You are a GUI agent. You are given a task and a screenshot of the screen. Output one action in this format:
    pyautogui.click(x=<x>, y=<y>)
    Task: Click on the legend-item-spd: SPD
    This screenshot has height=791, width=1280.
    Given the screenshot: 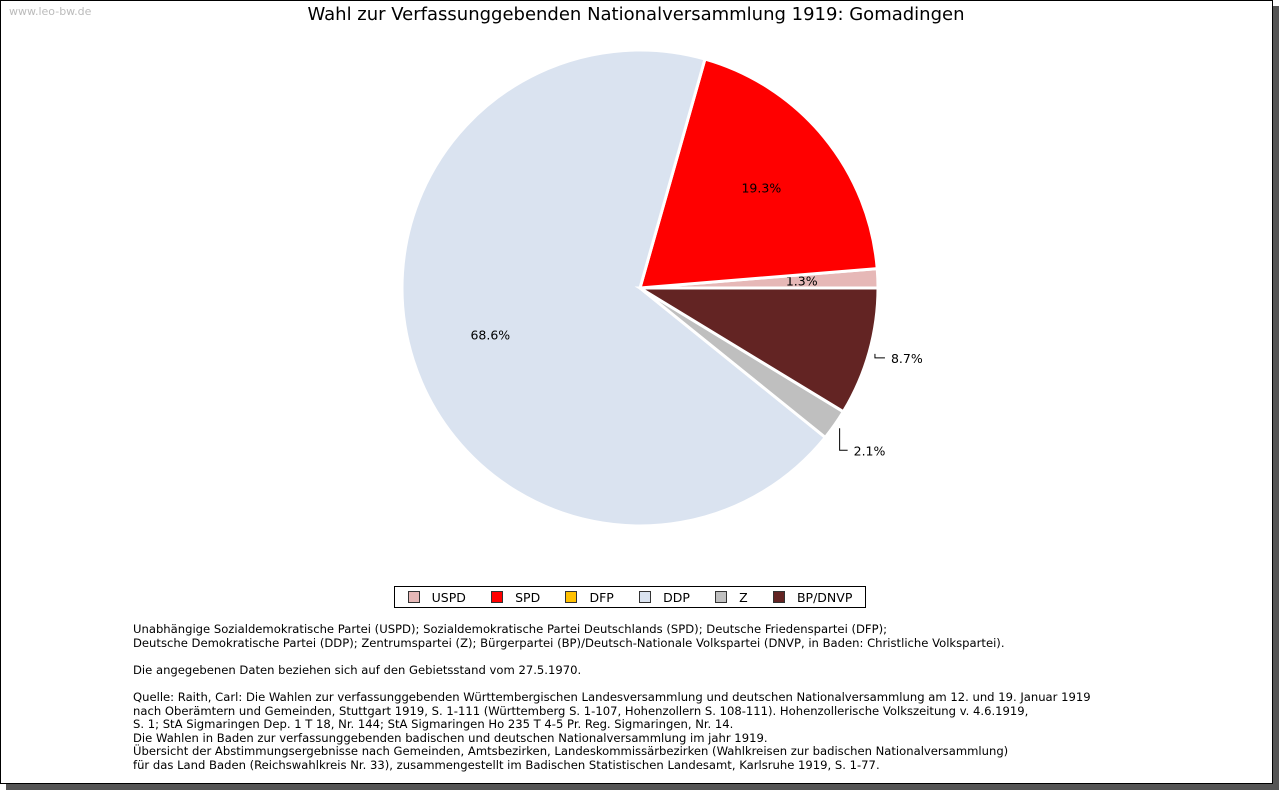 What is the action you would take?
    pyautogui.click(x=515, y=597)
    